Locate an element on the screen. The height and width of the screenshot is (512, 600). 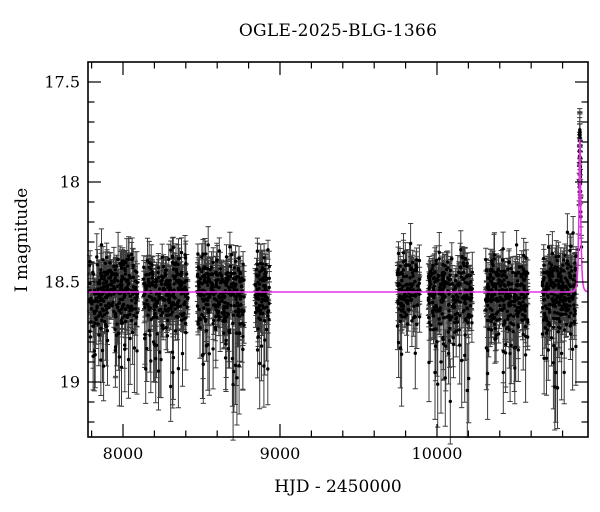
y-tick-label: 17.5 is located at coordinates (62, 82).